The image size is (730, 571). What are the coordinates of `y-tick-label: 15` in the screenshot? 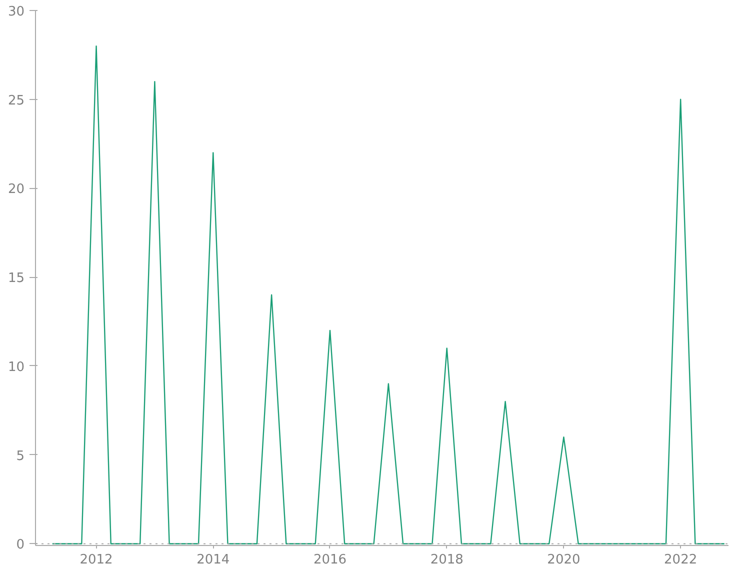 It's located at (16, 278).